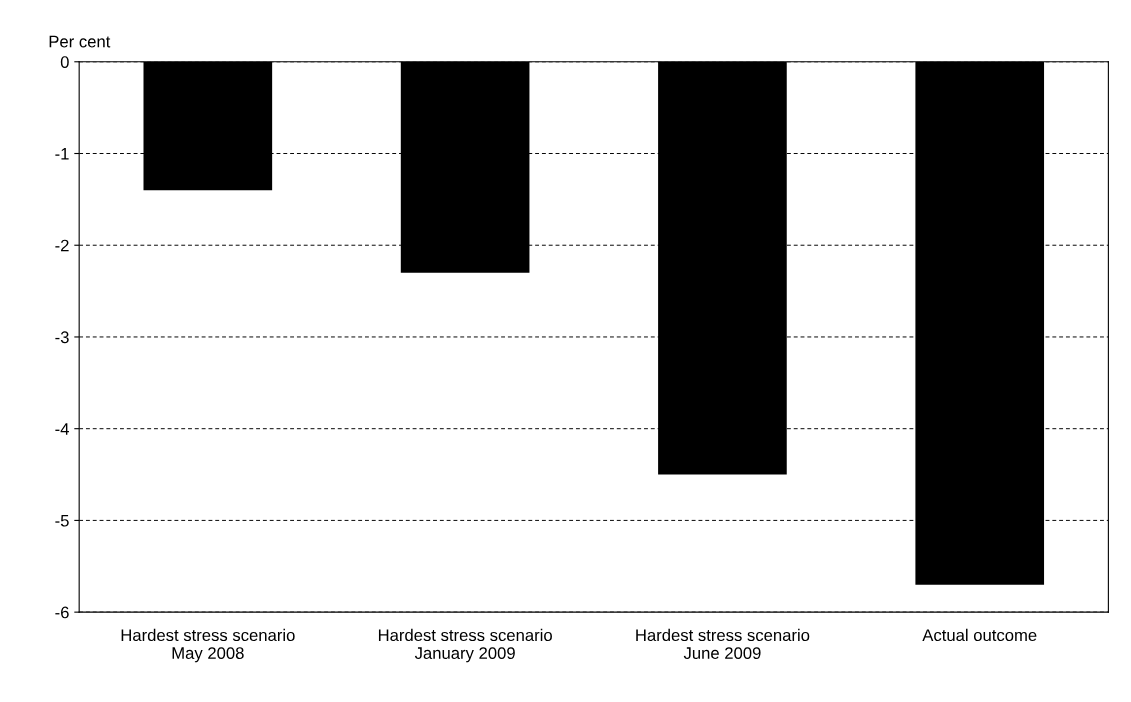 The height and width of the screenshot is (702, 1131). What do you see at coordinates (64, 62) in the screenshot?
I see `y-tick-label: 0` at bounding box center [64, 62].